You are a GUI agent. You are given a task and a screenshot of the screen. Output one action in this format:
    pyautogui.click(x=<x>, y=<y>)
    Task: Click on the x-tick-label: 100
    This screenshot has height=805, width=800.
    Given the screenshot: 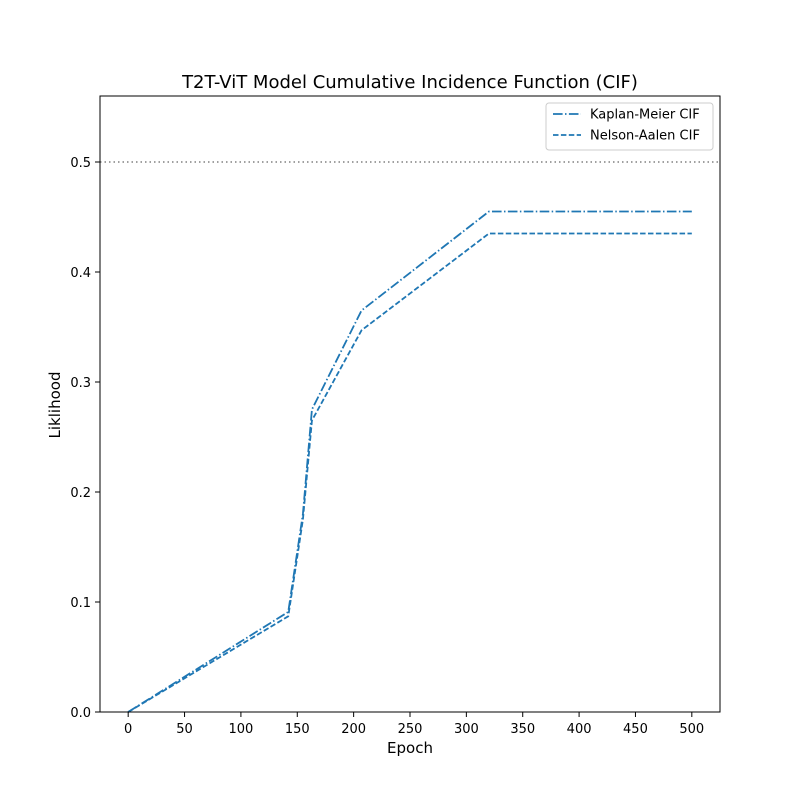 What is the action you would take?
    pyautogui.click(x=240, y=729)
    